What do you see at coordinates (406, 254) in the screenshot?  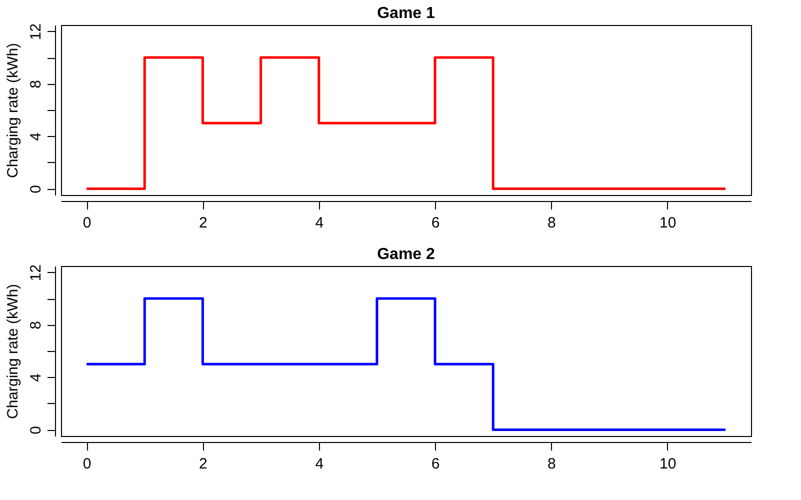 I see `chart-title: Game 2` at bounding box center [406, 254].